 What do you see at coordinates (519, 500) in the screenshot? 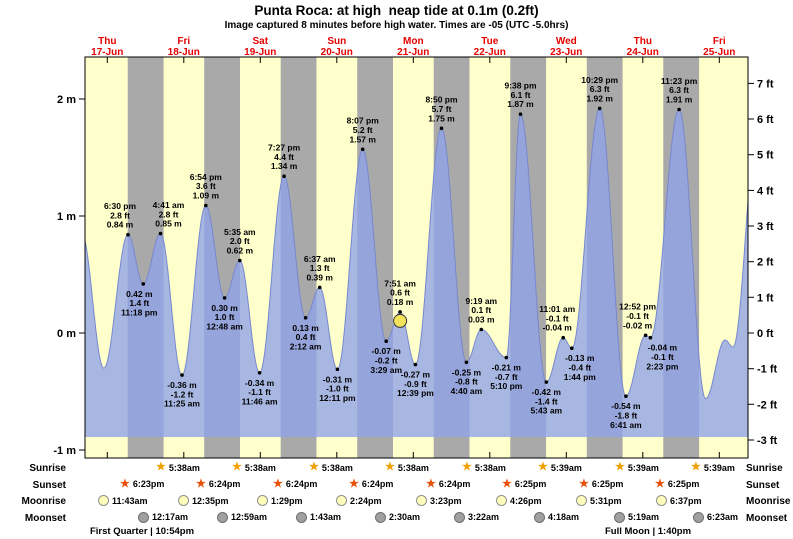
I see `moonrise-event: 4:26pm` at bounding box center [519, 500].